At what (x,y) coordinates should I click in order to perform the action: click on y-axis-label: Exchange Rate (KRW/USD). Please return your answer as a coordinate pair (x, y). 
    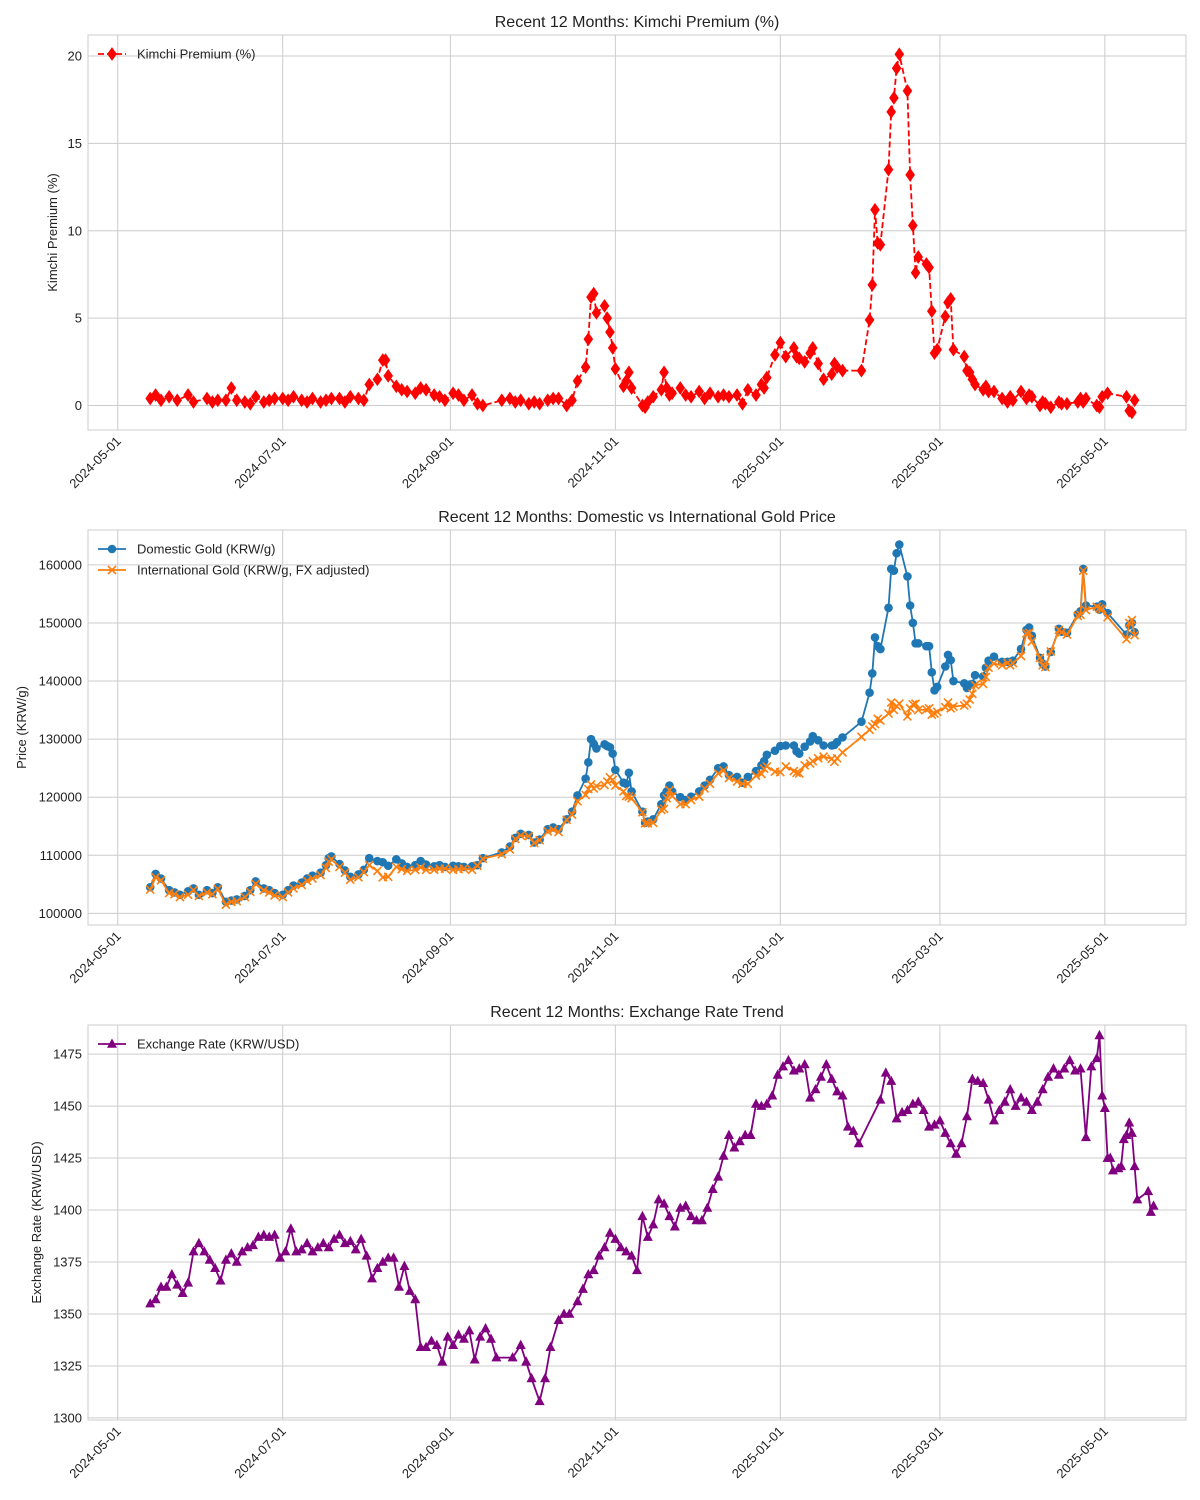
    Looking at the image, I should click on (36, 1222).